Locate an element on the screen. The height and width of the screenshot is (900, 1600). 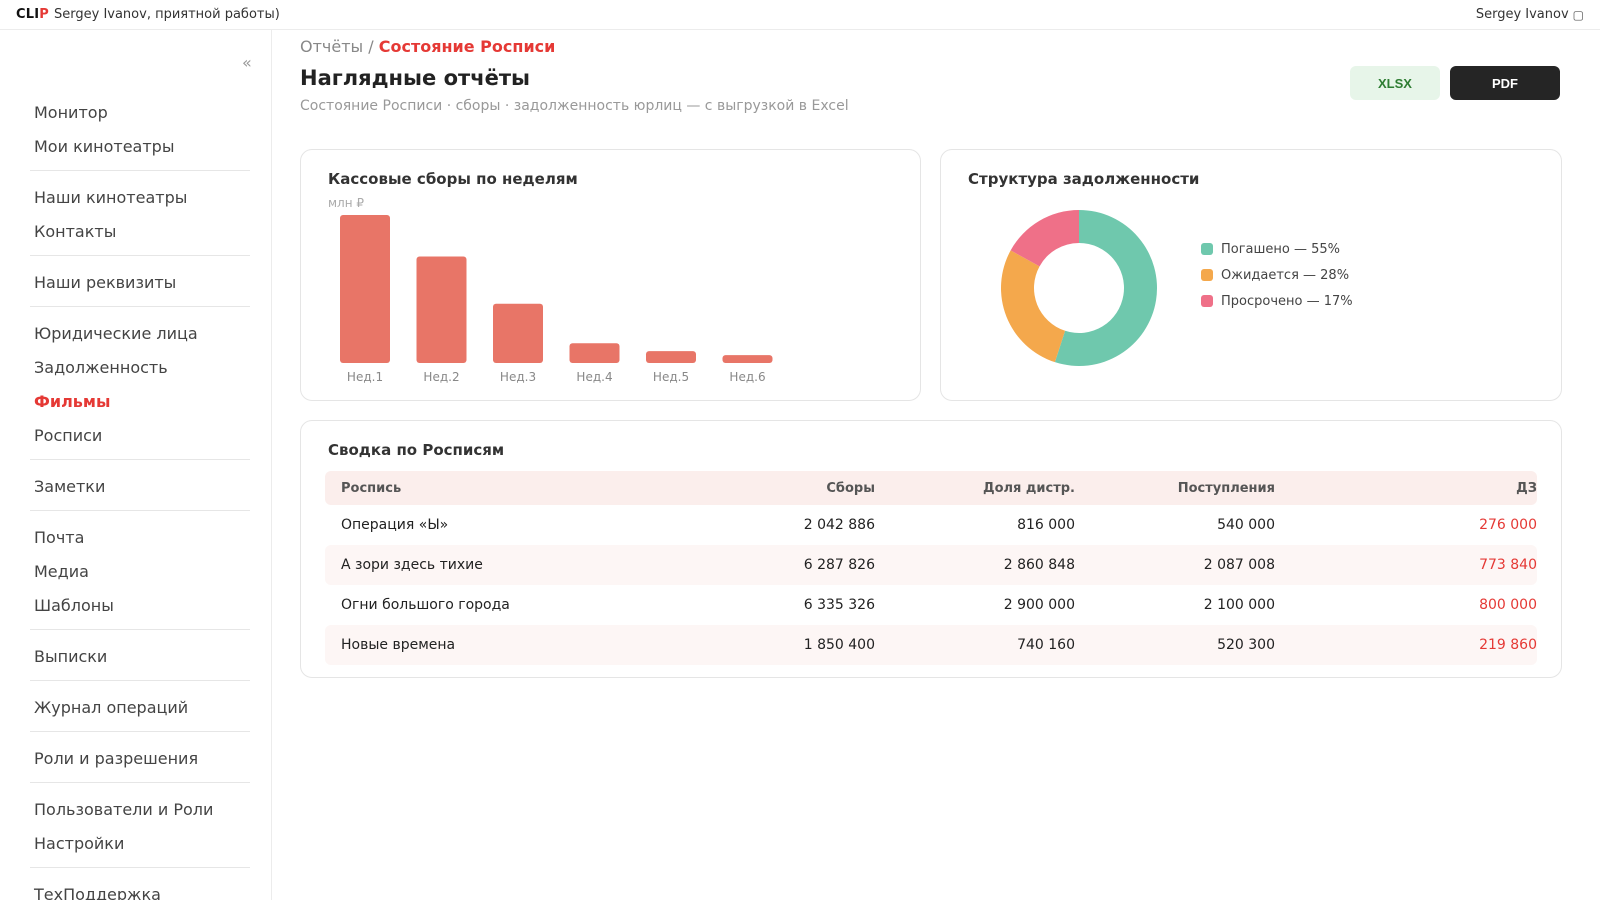
table-cell: 816 000 is located at coordinates (1046, 525).